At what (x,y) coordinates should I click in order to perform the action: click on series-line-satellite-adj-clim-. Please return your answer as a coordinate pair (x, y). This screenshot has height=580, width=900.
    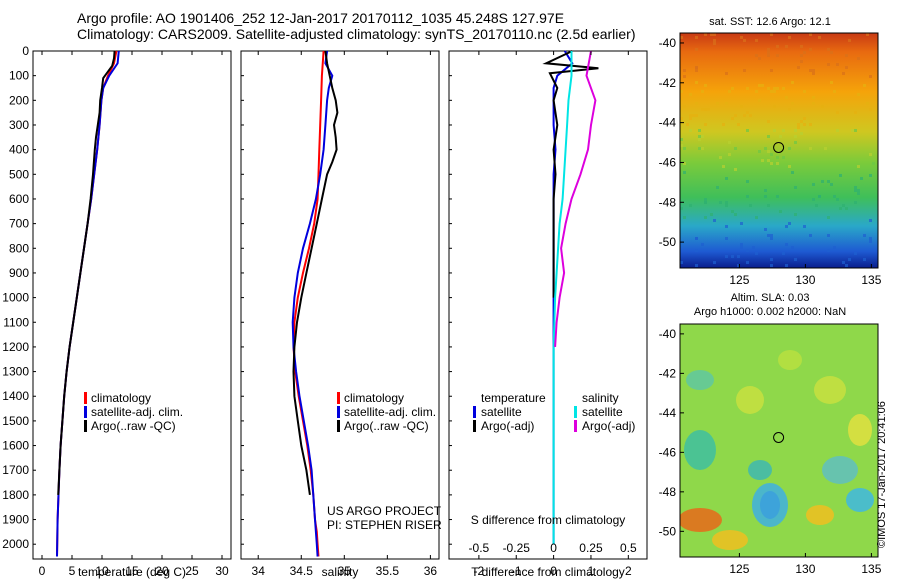
    Looking at the image, I should click on (312, 303).